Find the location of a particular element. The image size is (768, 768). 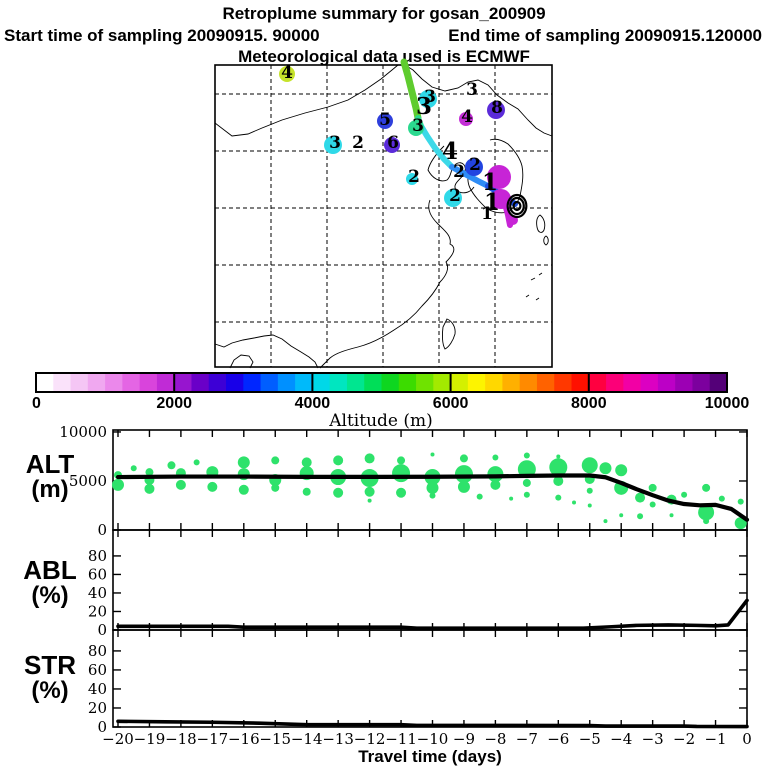

xtick-label: −12 is located at coordinates (370, 739).